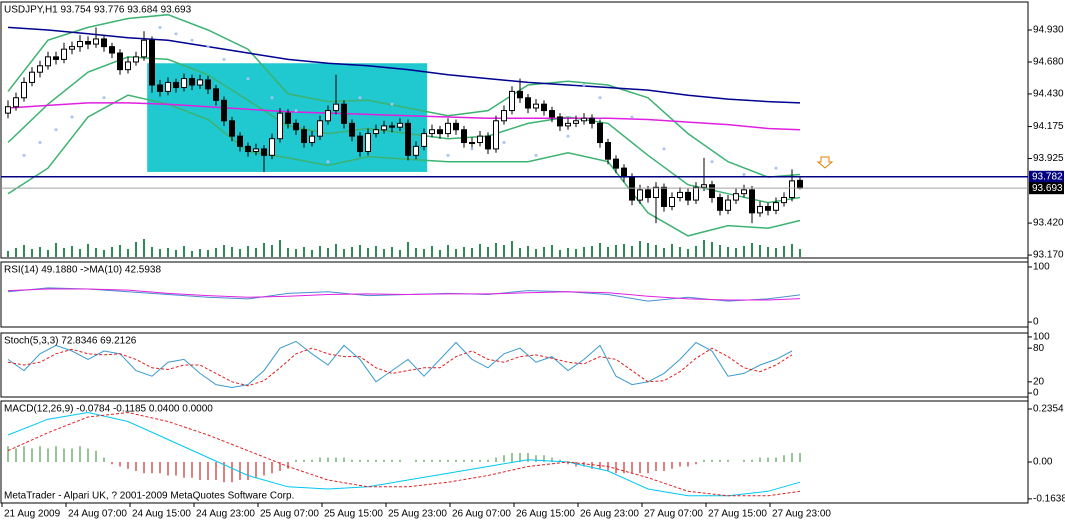  Describe the element at coordinates (1049, 498) in the screenshot. I see `y-tick-label: -0.1638` at that location.